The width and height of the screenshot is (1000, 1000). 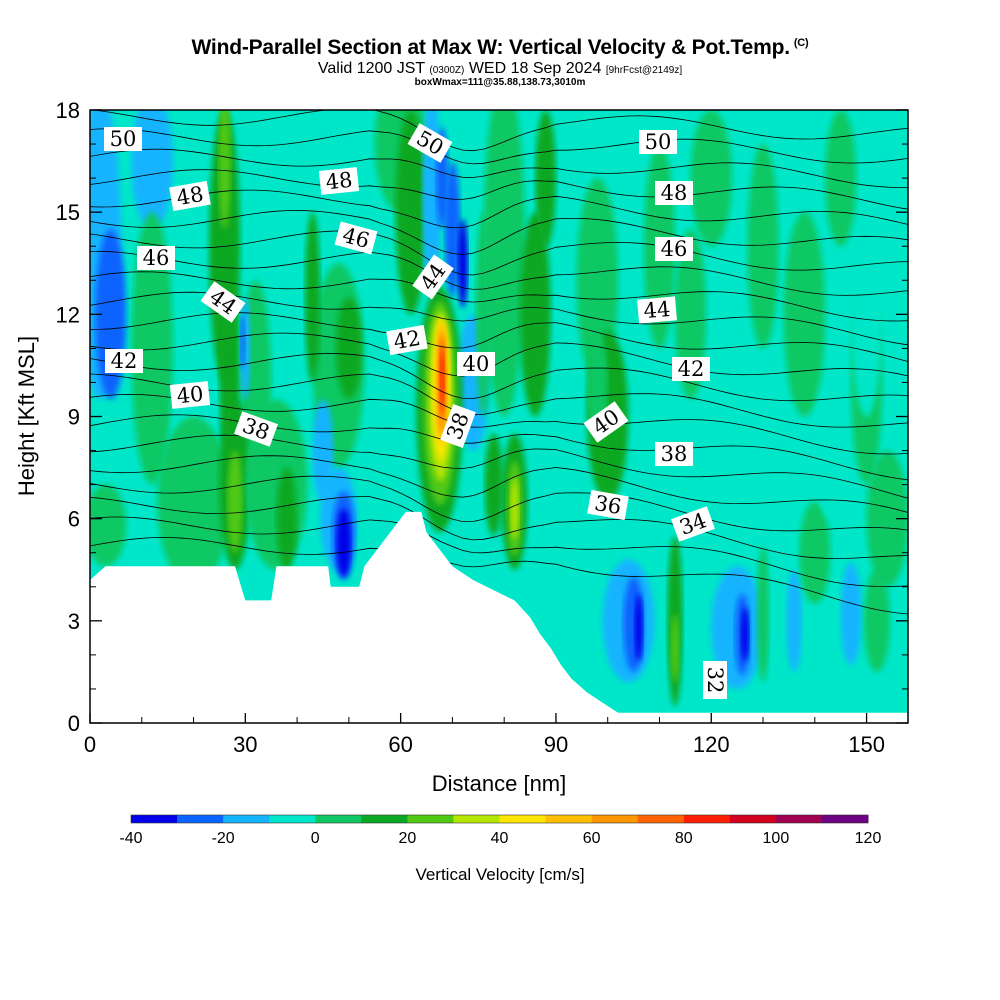 What do you see at coordinates (447, 70) in the screenshot?
I see `subtitle-zulu: (0300Z)` at bounding box center [447, 70].